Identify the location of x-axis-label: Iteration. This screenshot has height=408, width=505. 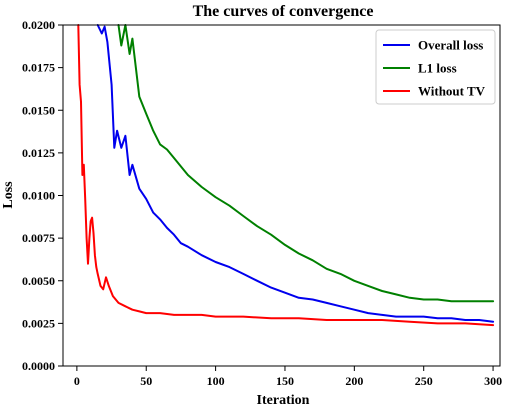
(283, 400).